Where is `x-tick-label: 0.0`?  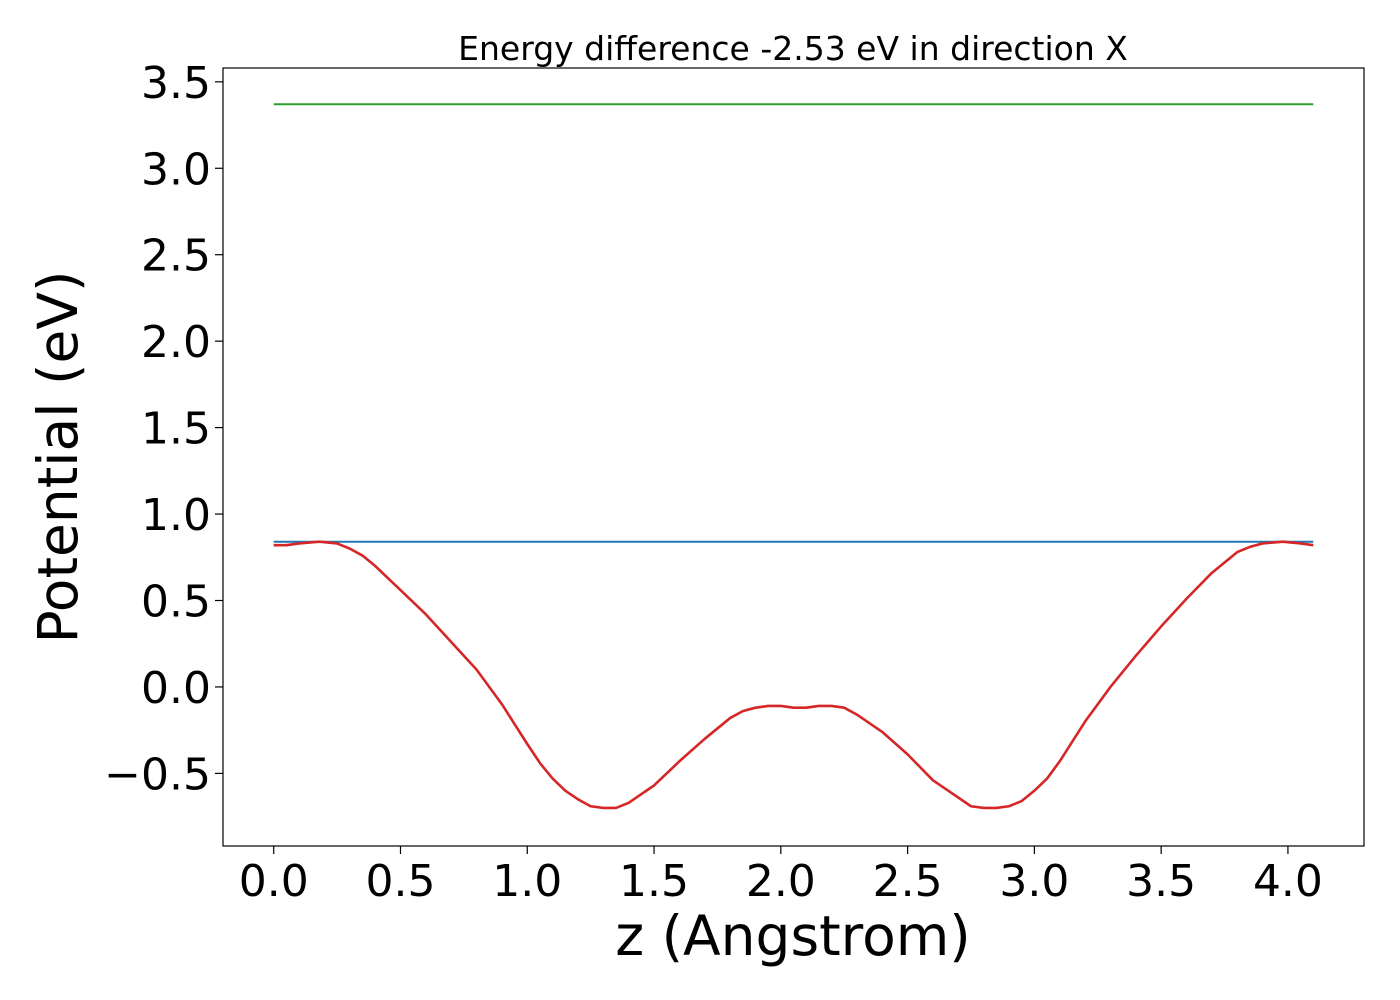 x-tick-label: 0.0 is located at coordinates (274, 881).